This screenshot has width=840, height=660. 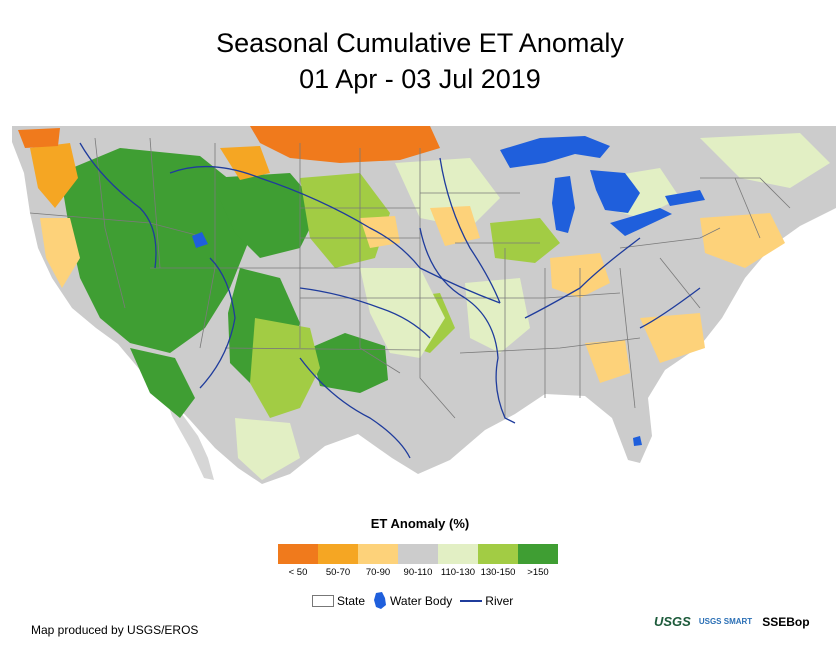 I want to click on ssebop-logo: SSEBop, so click(x=786, y=621).